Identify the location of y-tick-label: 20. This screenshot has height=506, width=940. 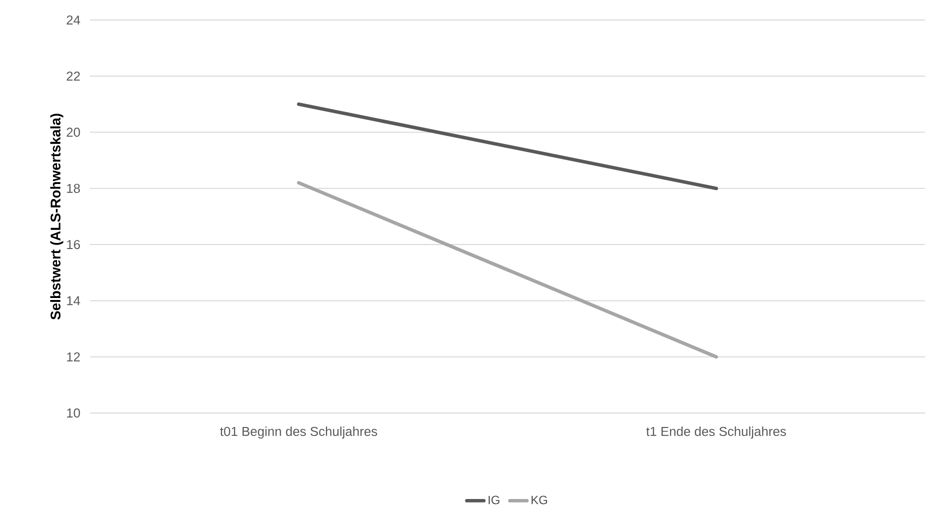
(73, 132).